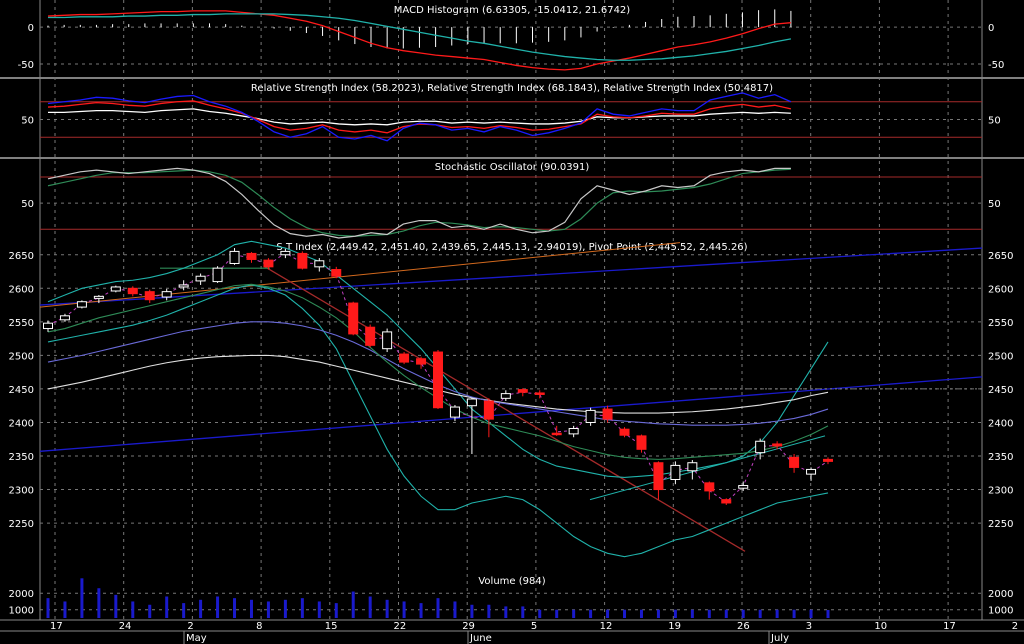 The width and height of the screenshot is (1024, 644). Describe the element at coordinates (1000, 390) in the screenshot. I see `y-tick-label-right: 2450` at that location.